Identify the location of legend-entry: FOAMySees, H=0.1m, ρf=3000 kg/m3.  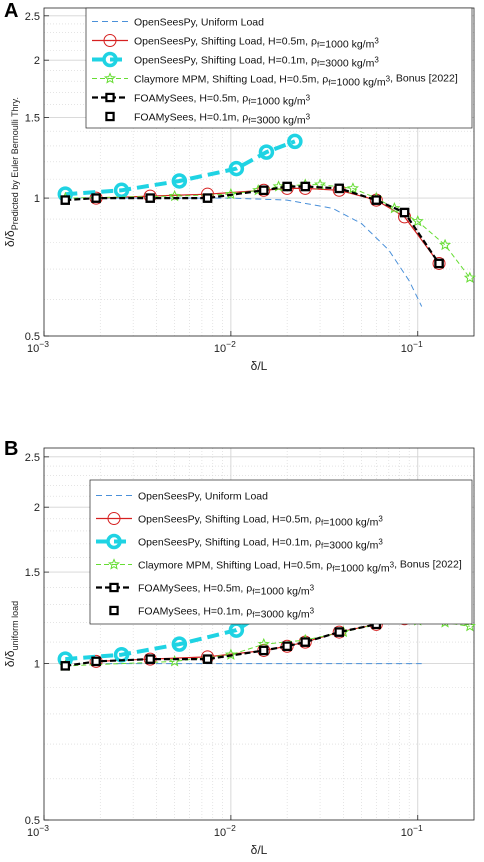
(208, 119).